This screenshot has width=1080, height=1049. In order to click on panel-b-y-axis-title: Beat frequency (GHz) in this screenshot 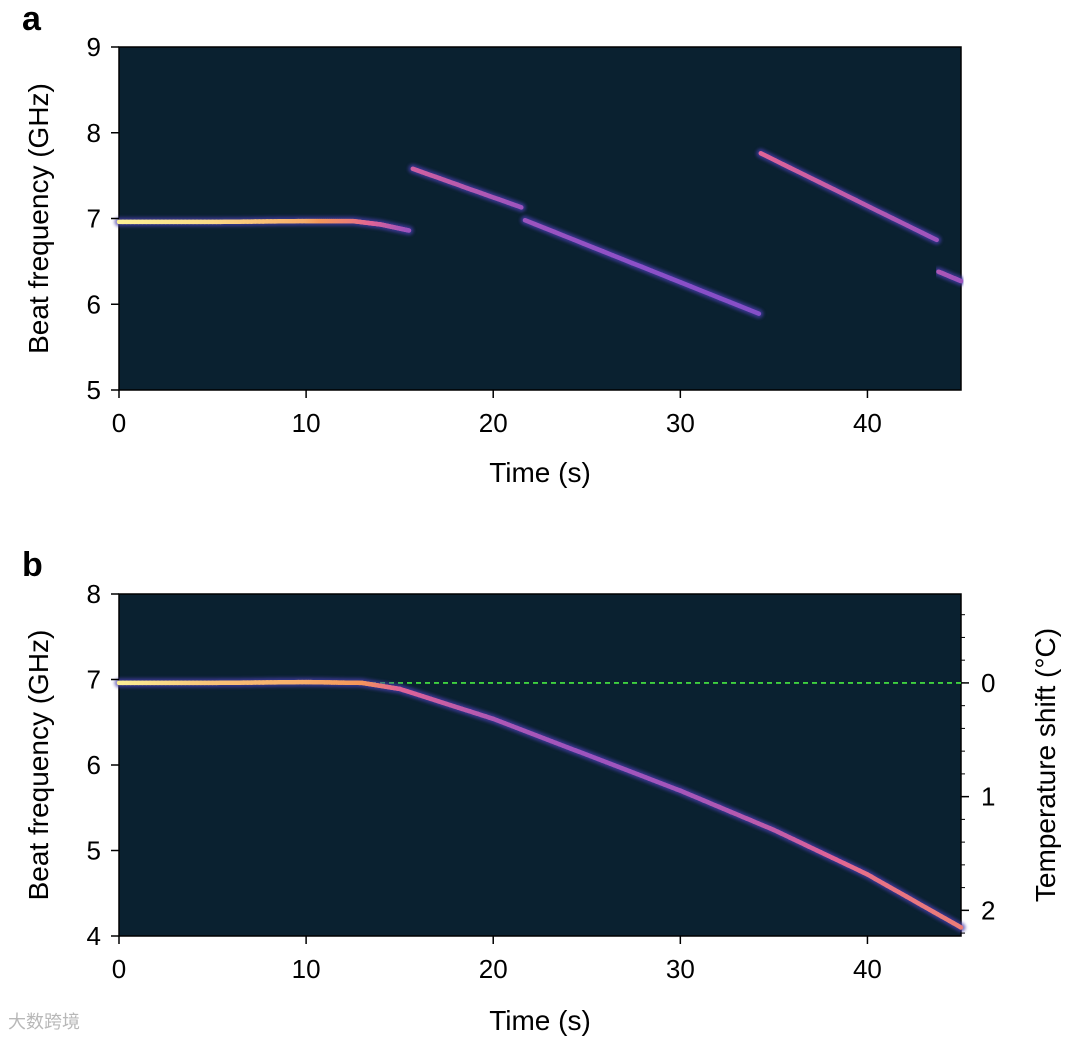, I will do `click(38, 765)`.